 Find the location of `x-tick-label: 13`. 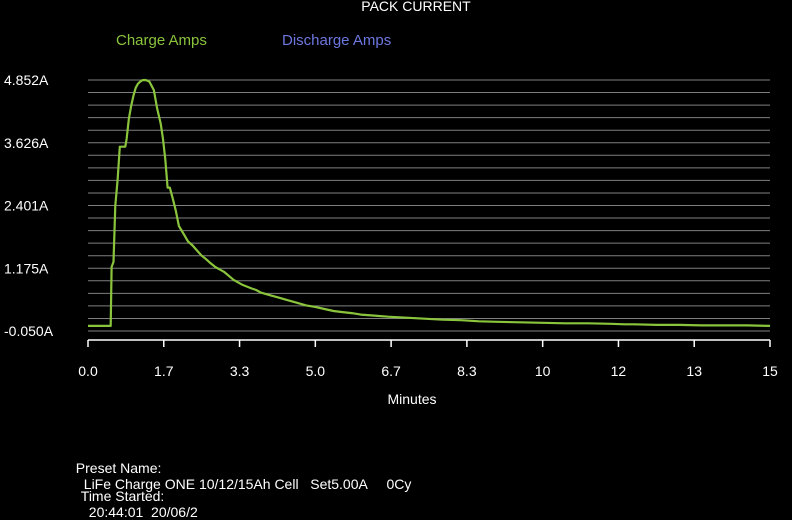

x-tick-label: 13 is located at coordinates (694, 371).